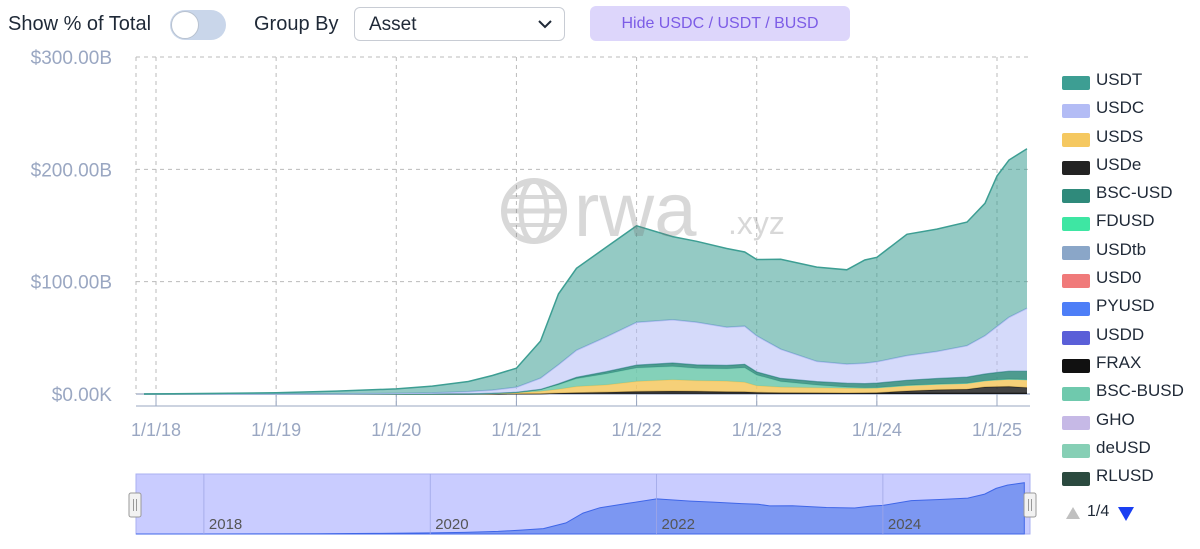 This screenshot has width=1200, height=549. I want to click on legend-label: FRAX, so click(1119, 362).